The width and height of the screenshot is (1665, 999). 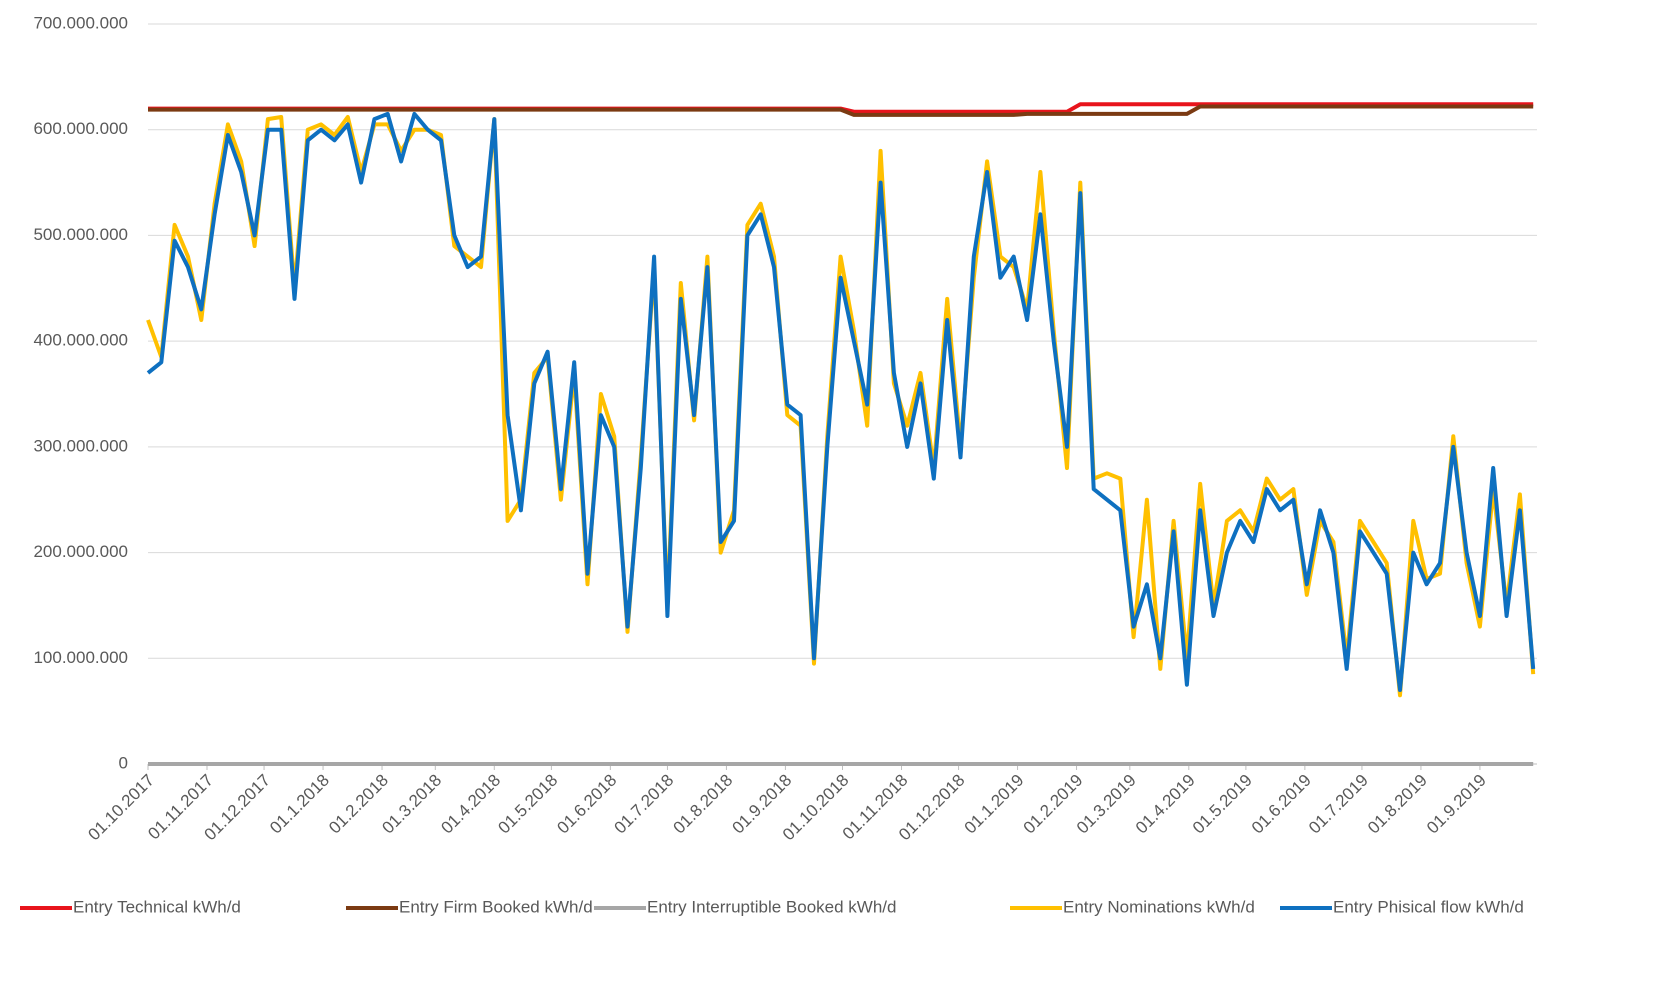 I want to click on y-tick-label: 400.000.000, so click(x=80, y=340).